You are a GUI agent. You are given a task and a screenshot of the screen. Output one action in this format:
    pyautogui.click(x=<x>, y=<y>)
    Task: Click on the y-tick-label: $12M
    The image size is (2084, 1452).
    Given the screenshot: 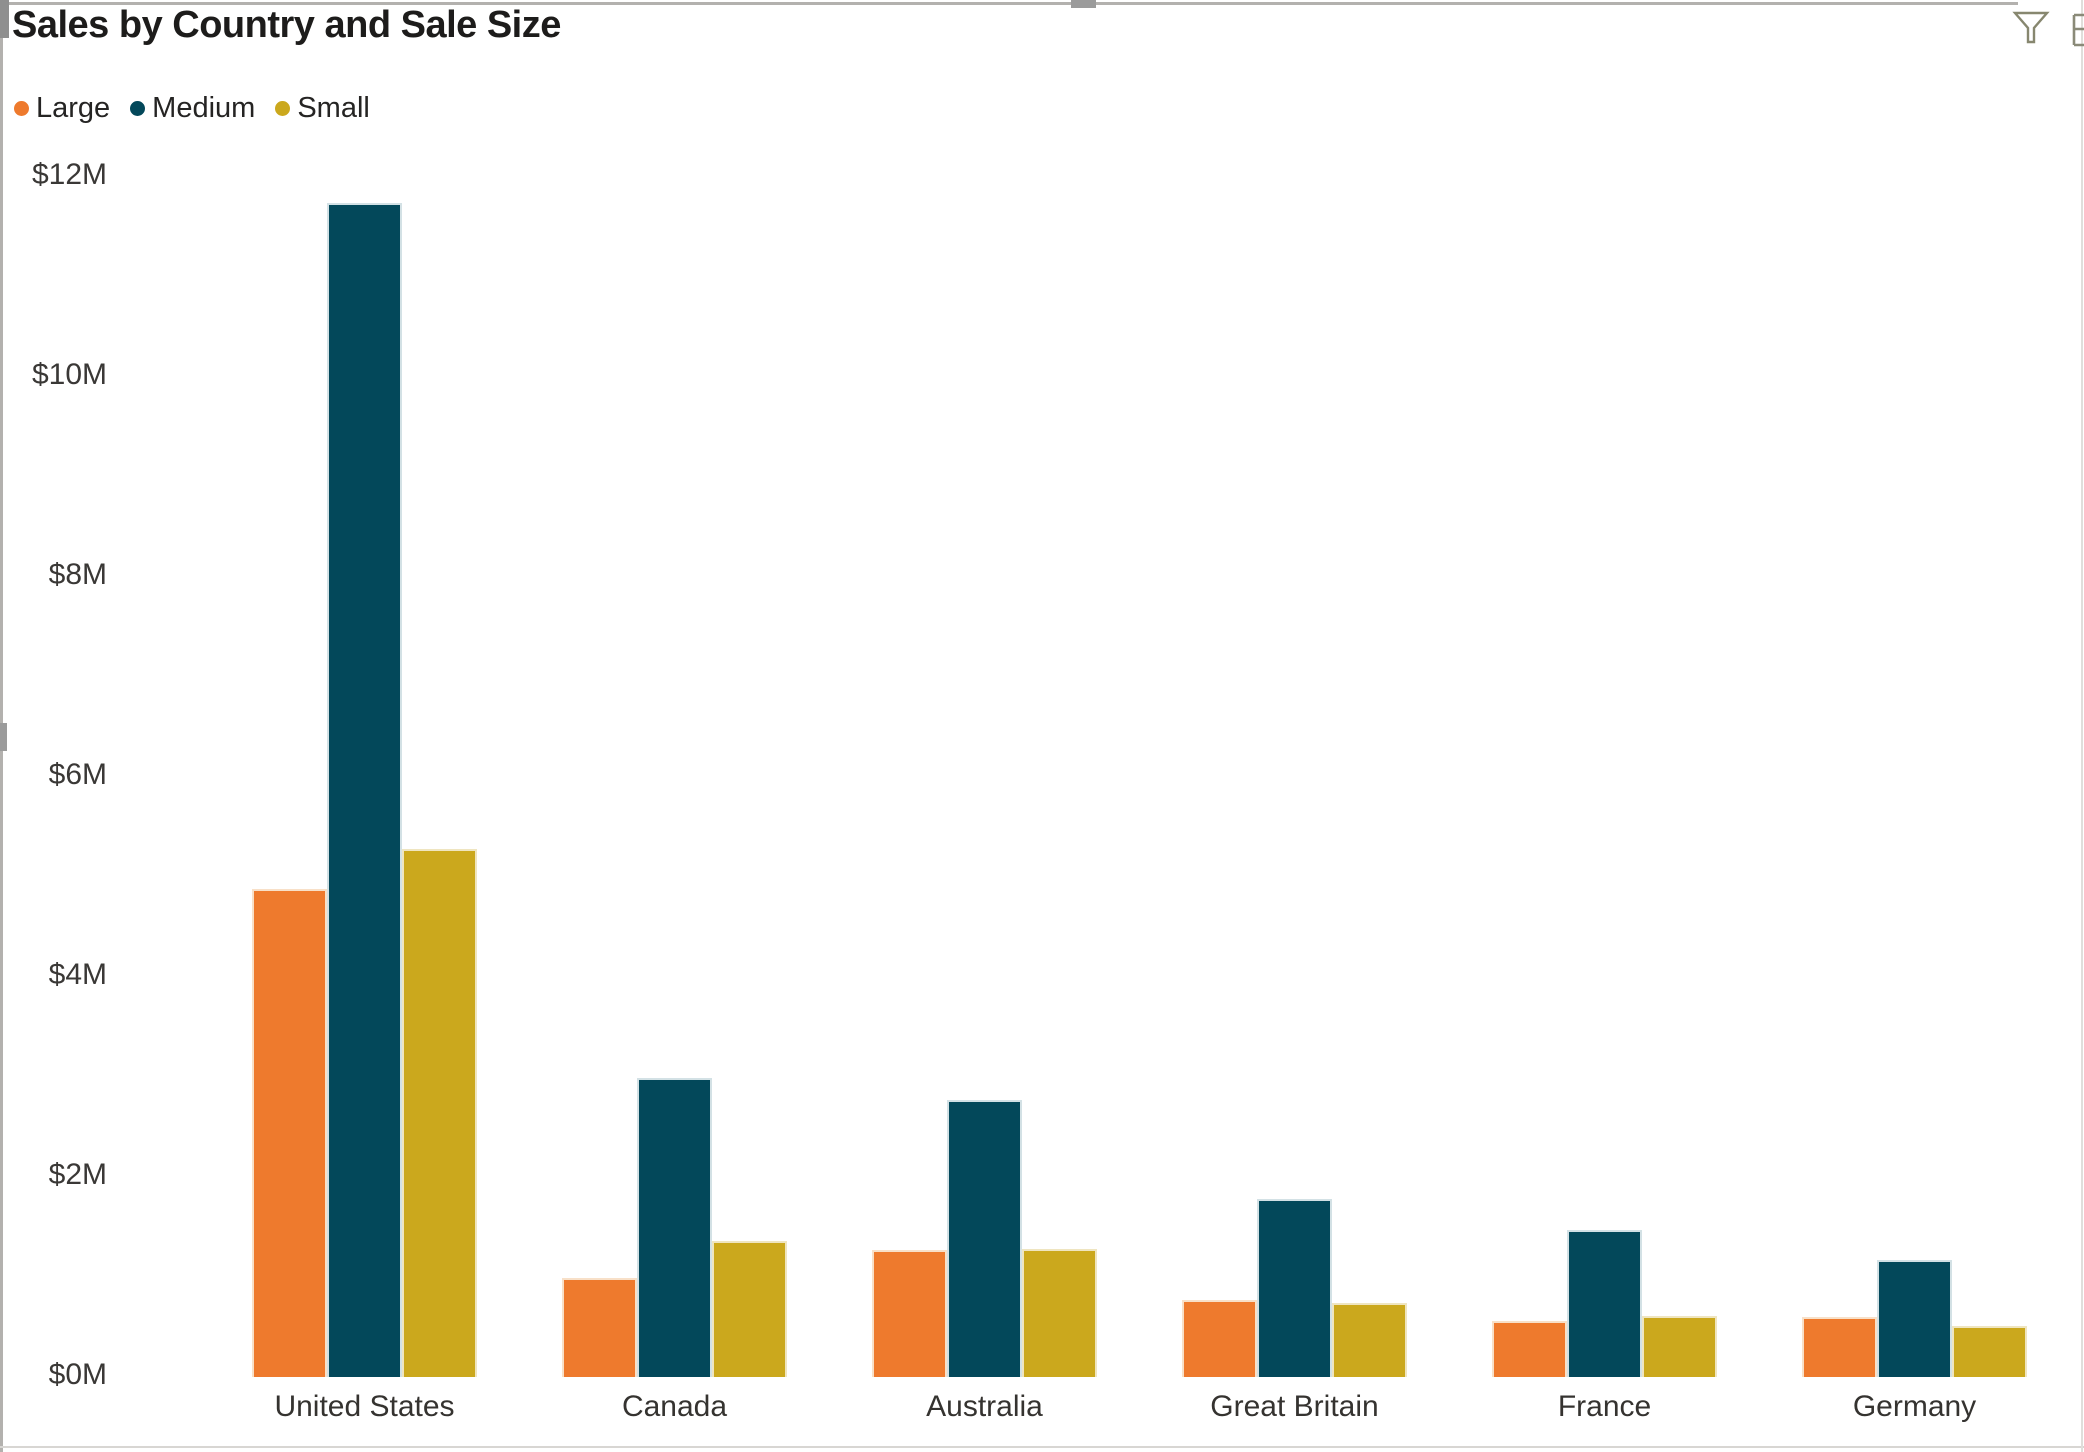 What is the action you would take?
    pyautogui.click(x=69, y=174)
    